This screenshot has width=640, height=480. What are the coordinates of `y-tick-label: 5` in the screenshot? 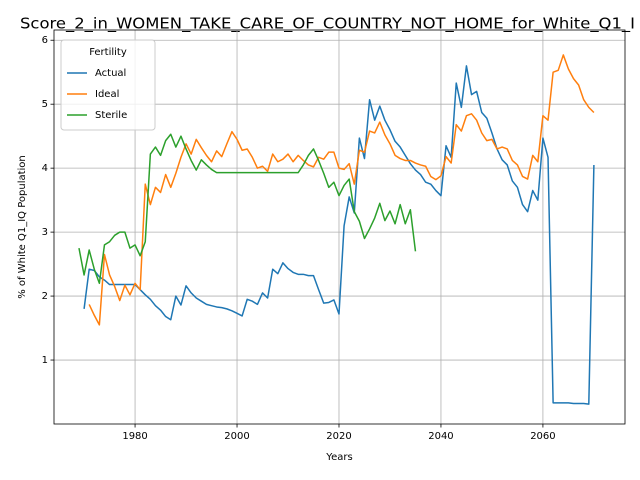 It's located at (45, 104).